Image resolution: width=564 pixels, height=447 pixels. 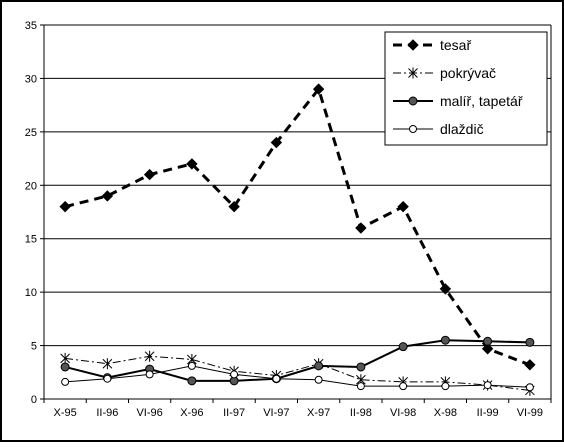 What do you see at coordinates (107, 413) in the screenshot?
I see `x-tick-label: II-96` at bounding box center [107, 413].